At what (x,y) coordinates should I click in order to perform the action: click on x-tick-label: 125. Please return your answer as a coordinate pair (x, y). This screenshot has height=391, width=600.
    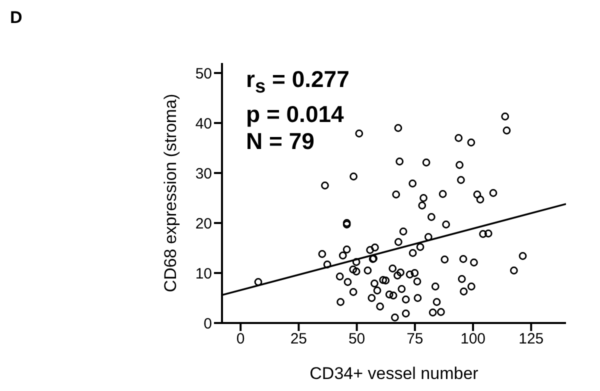
    Looking at the image, I should click on (531, 339).